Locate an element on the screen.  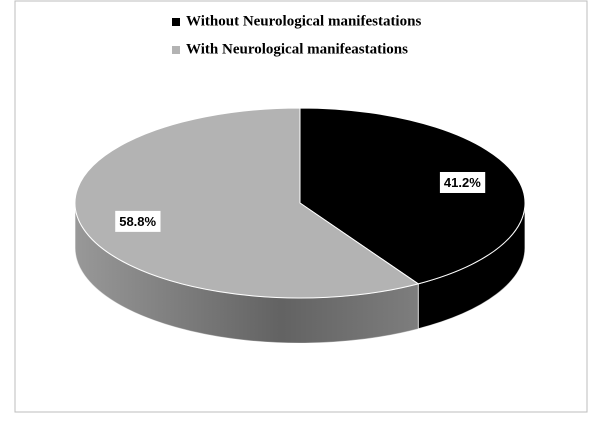
legend-label: Without Neurological manifestations is located at coordinates (303, 21).